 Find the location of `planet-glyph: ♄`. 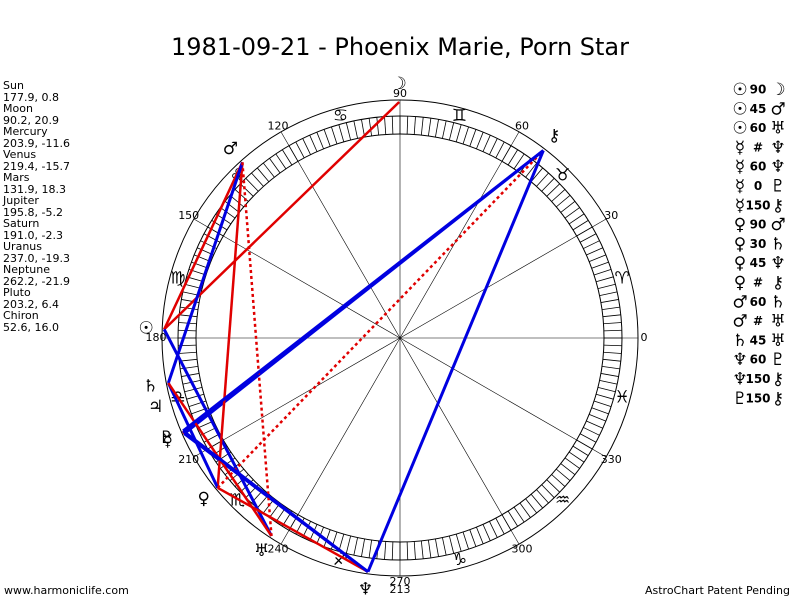

planet-glyph: ♄ is located at coordinates (150, 386).